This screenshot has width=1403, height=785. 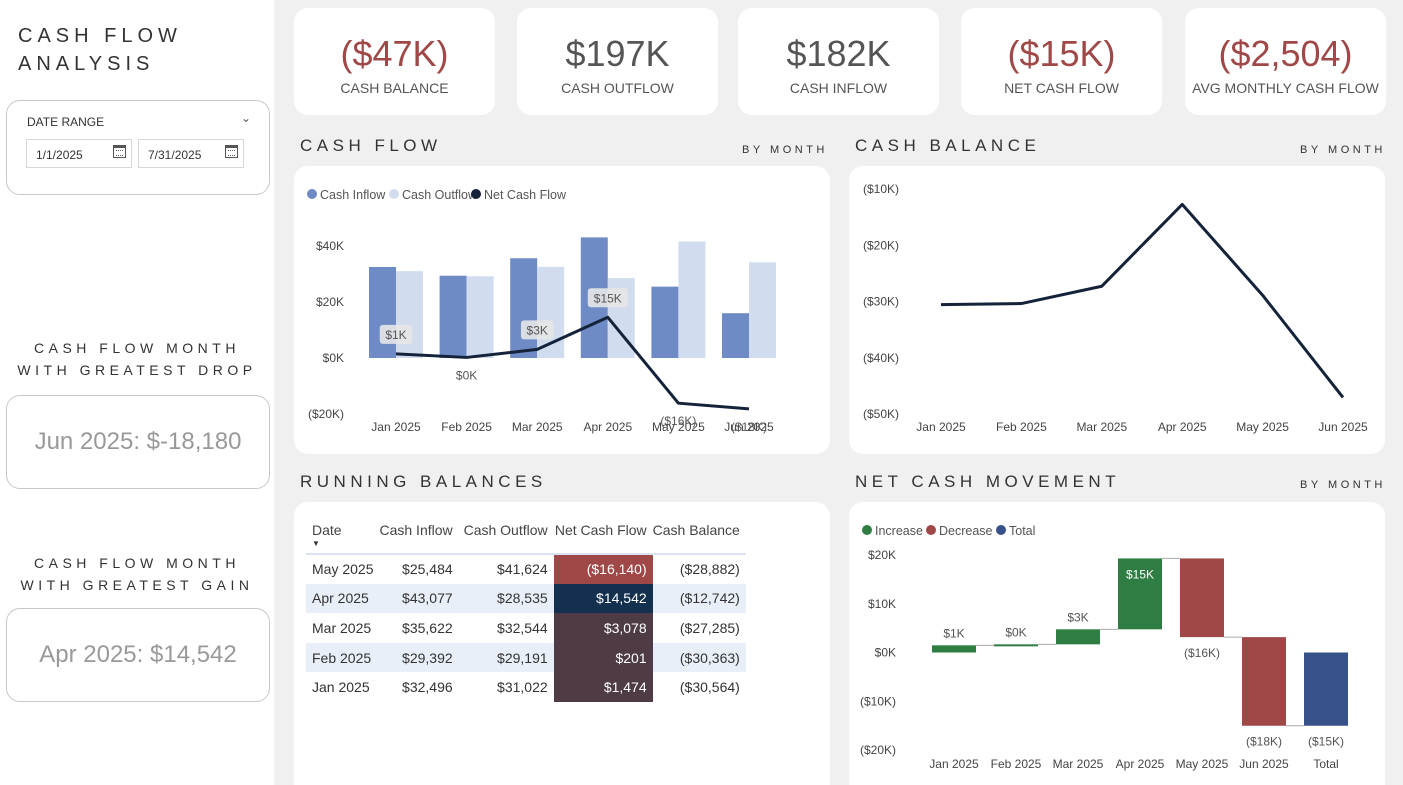 I want to click on cell-cash-inflow: $25,484, so click(x=427, y=569).